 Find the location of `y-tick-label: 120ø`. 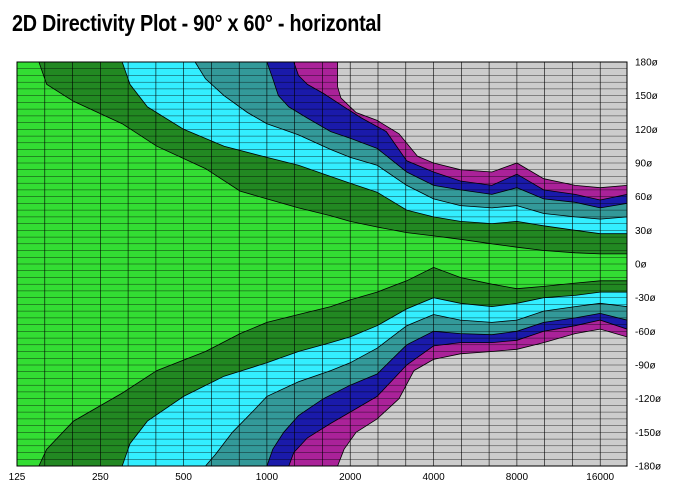

y-tick-label: 120ø is located at coordinates (646, 130).